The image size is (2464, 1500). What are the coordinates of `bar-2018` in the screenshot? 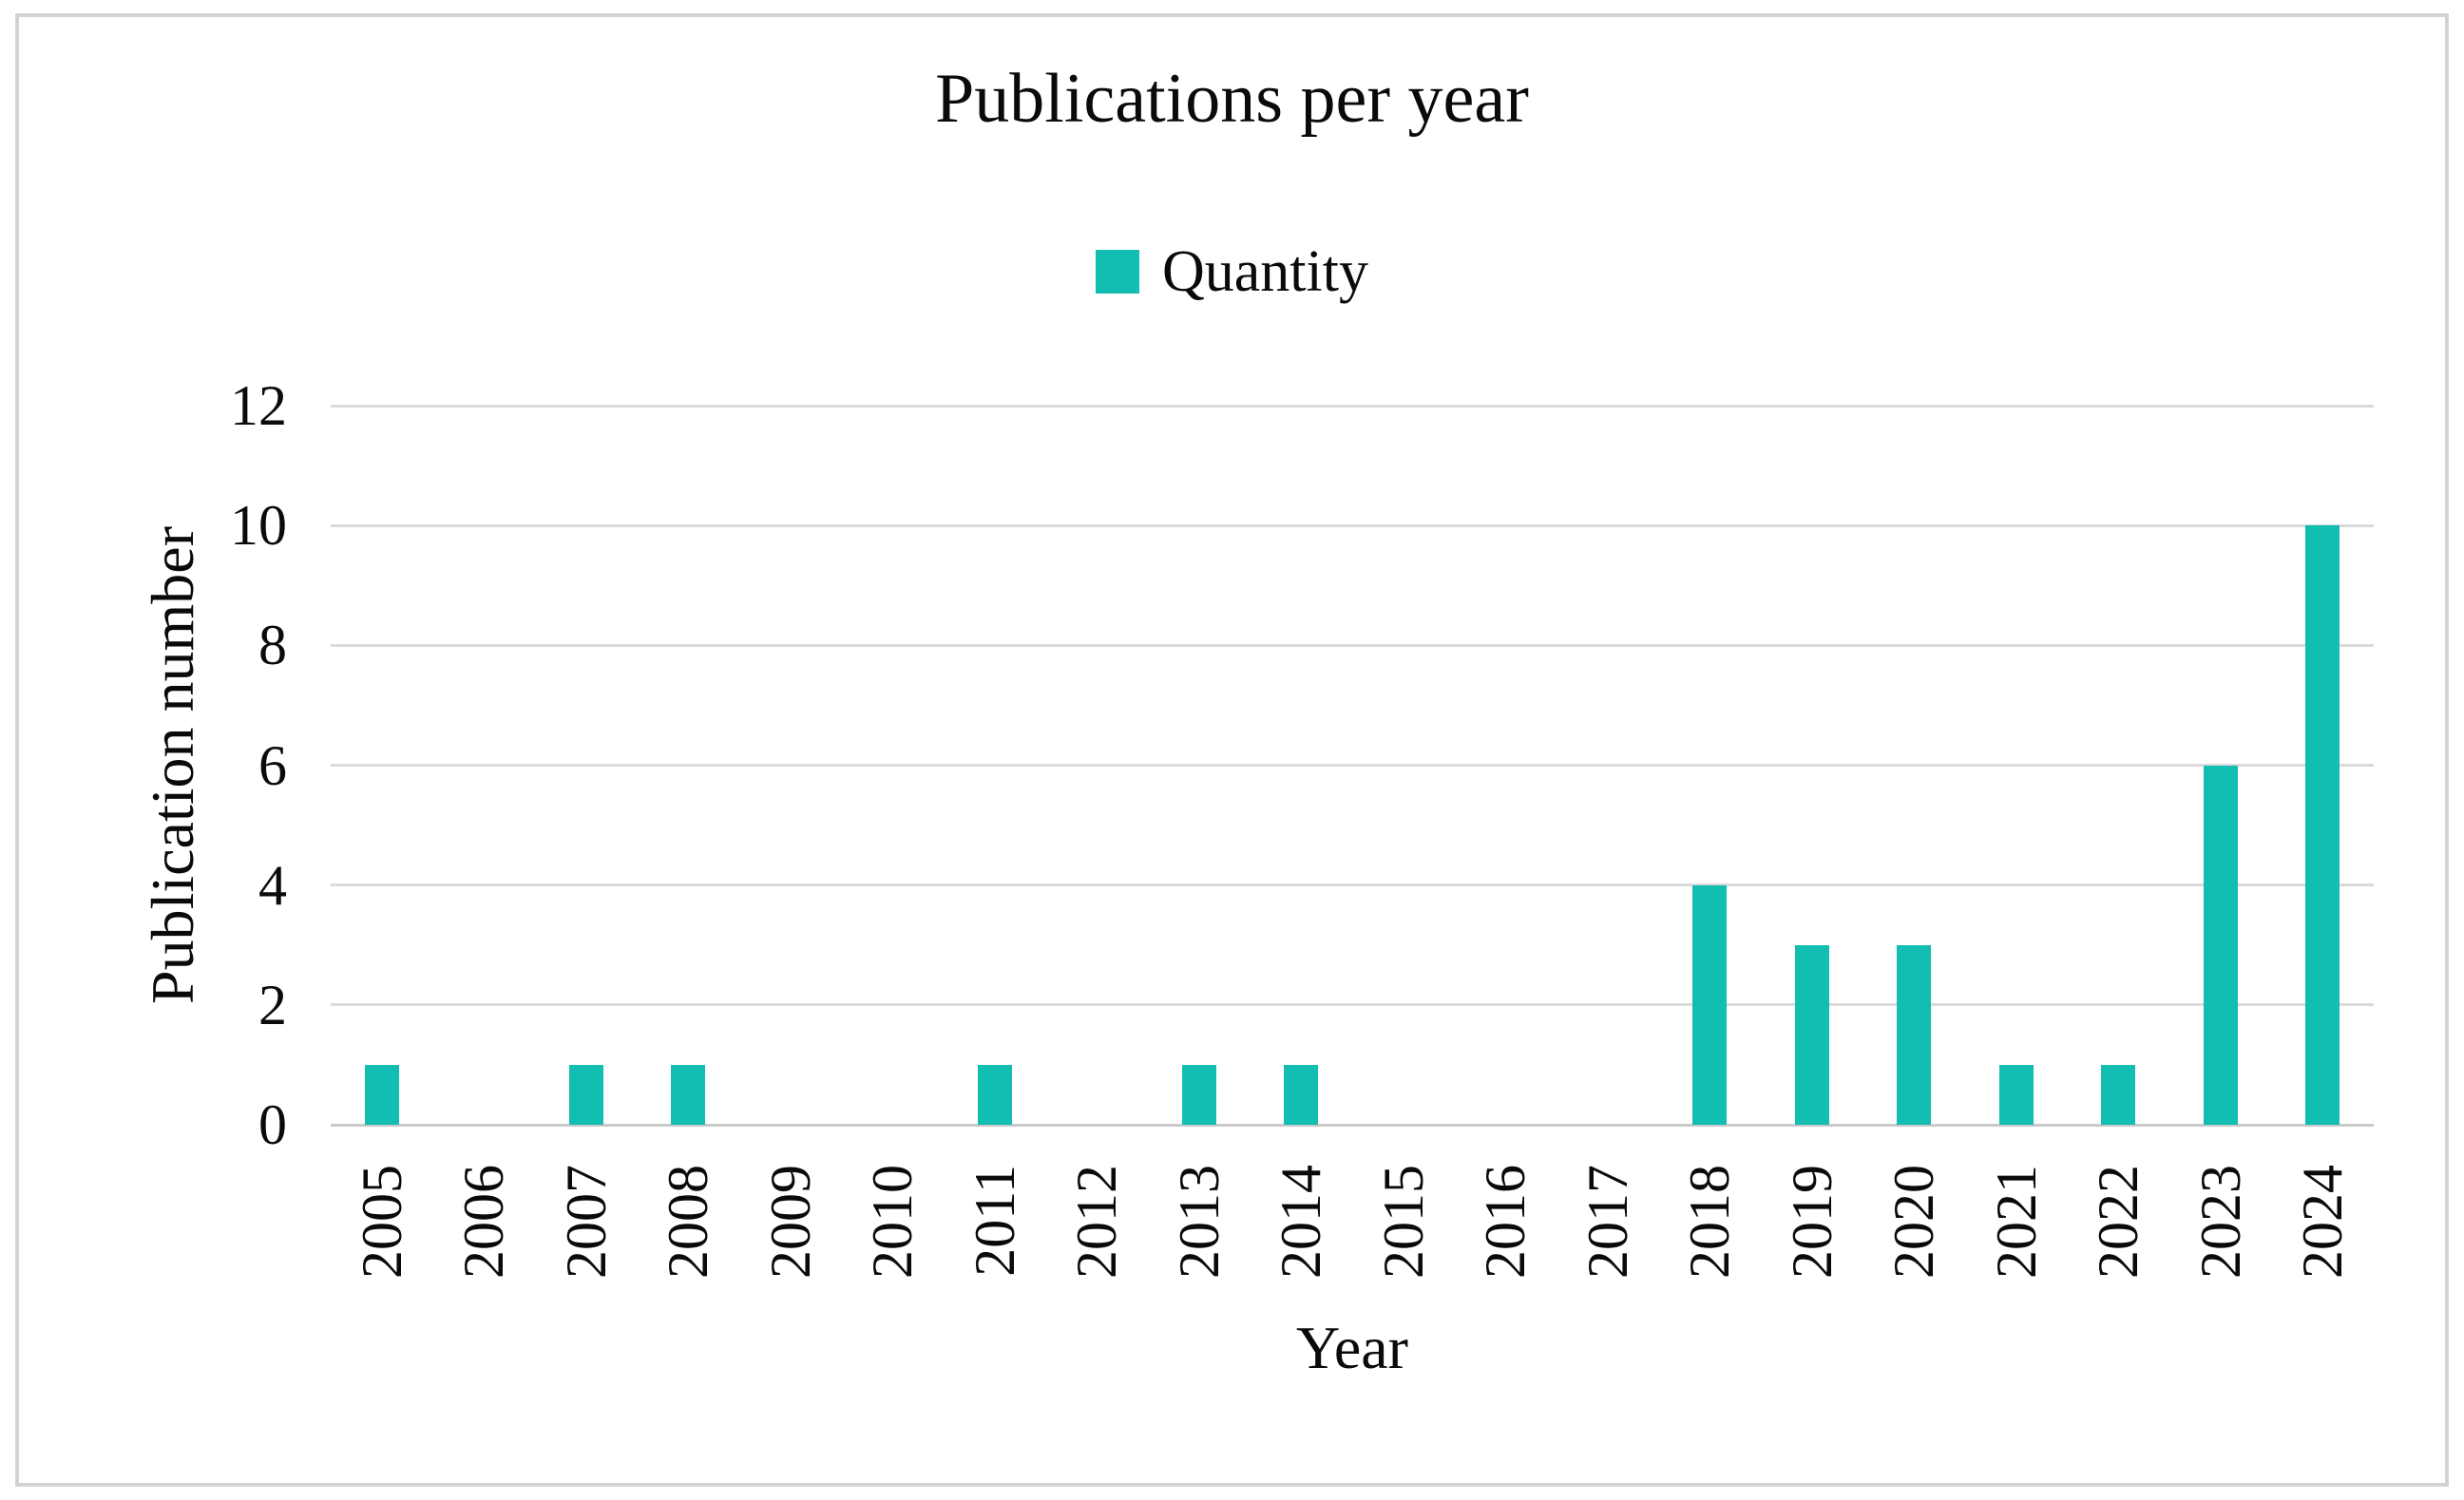 It's located at (1710, 1004).